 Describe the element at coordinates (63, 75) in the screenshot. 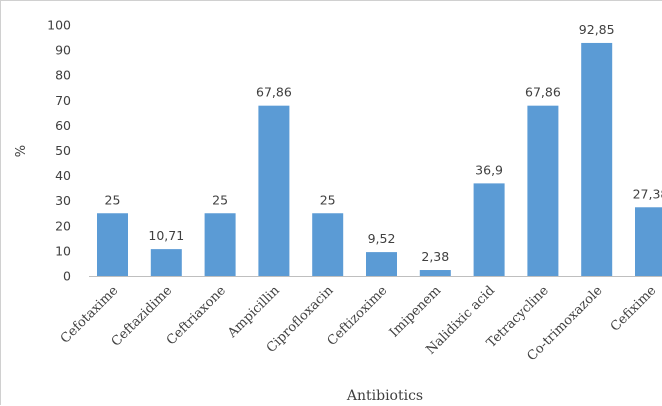

I see `y-tick-label: 80` at that location.